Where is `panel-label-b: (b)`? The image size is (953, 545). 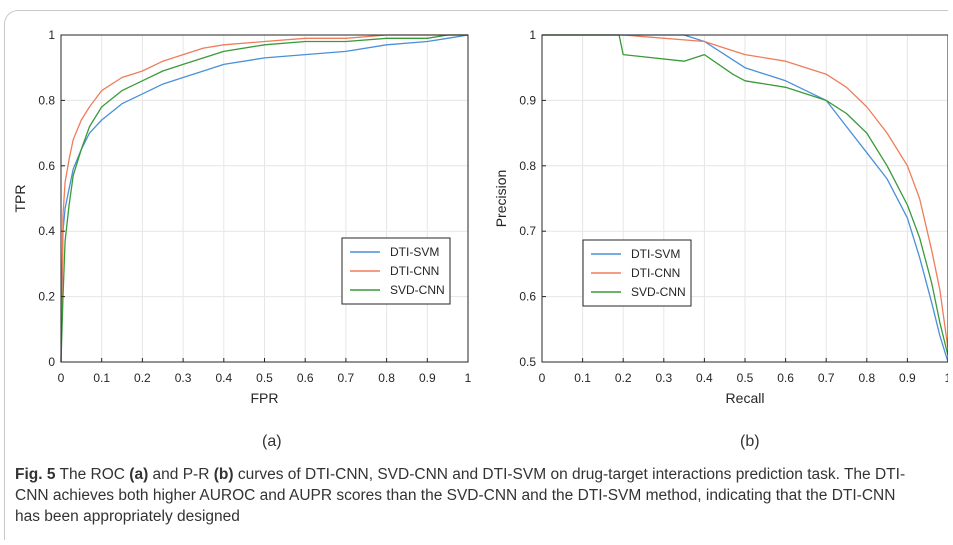 panel-label-b: (b) is located at coordinates (750, 441).